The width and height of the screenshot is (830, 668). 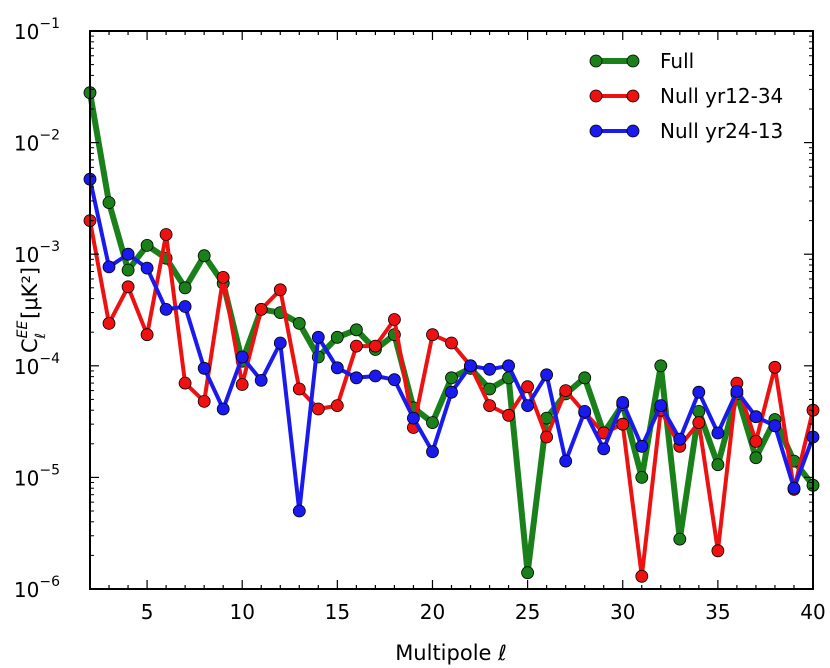 What do you see at coordinates (23, 330) in the screenshot?
I see `y-axis-label-sup: EE` at bounding box center [23, 330].